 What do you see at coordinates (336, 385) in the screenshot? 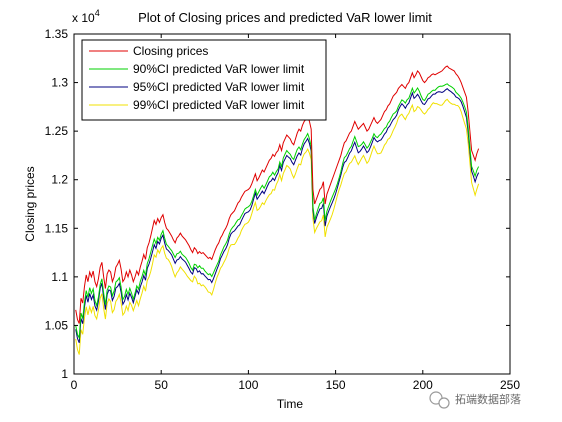
I see `x-tick-label: 150` at bounding box center [336, 385].